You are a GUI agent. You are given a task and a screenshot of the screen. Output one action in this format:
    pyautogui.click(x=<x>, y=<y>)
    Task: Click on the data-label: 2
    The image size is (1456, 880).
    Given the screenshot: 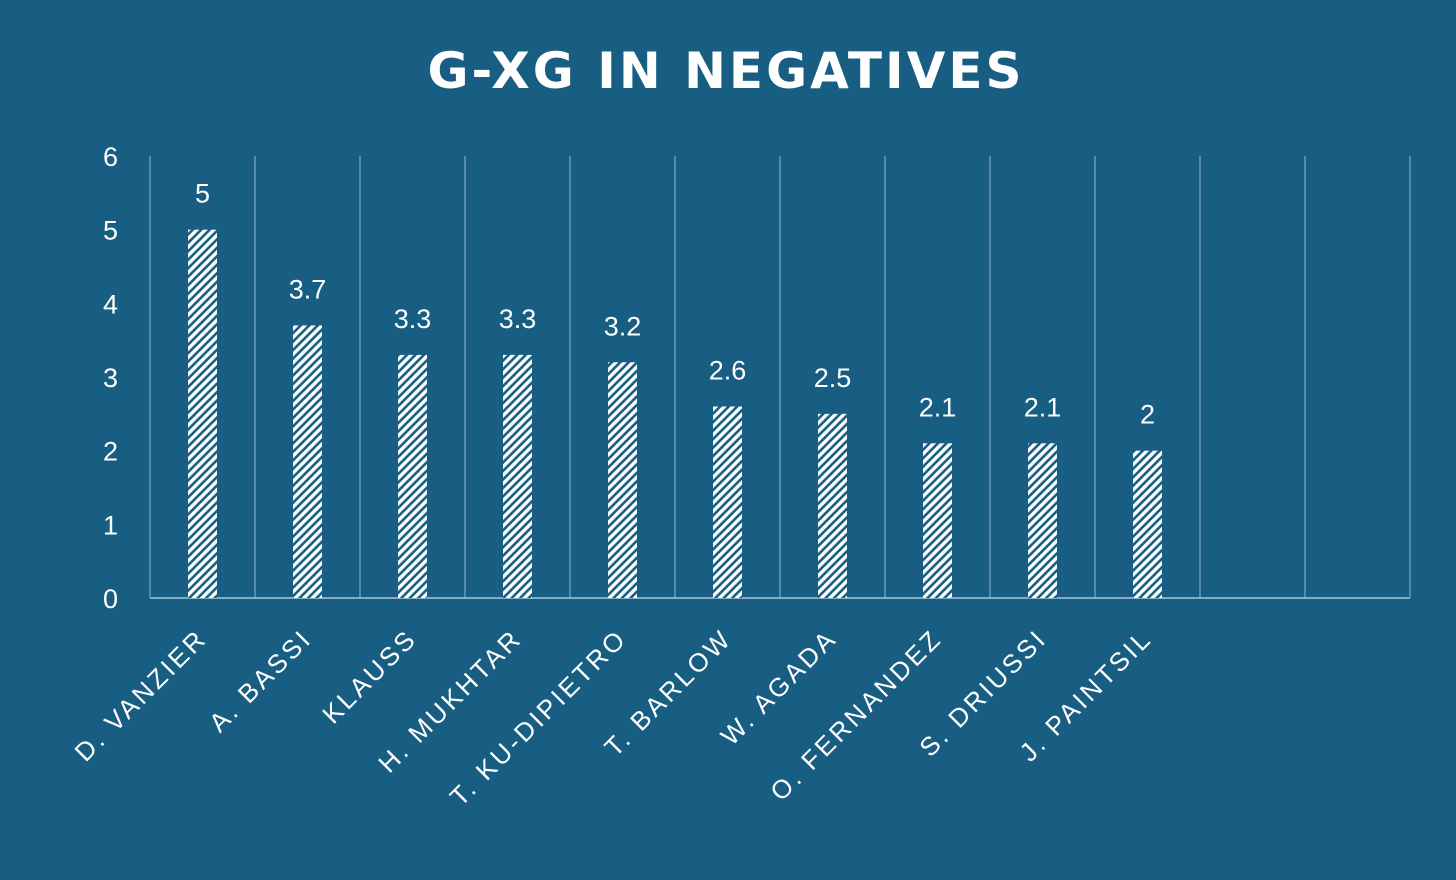 What is the action you would take?
    pyautogui.click(x=1147, y=415)
    